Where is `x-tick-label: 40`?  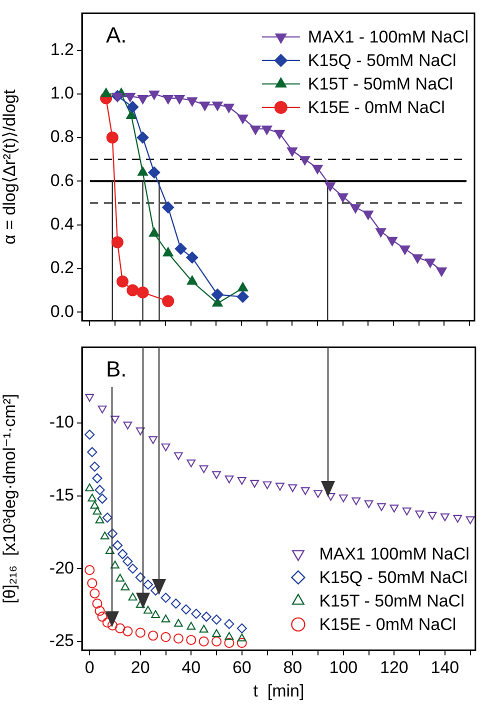
x-tick-label: 40 is located at coordinates (191, 668).